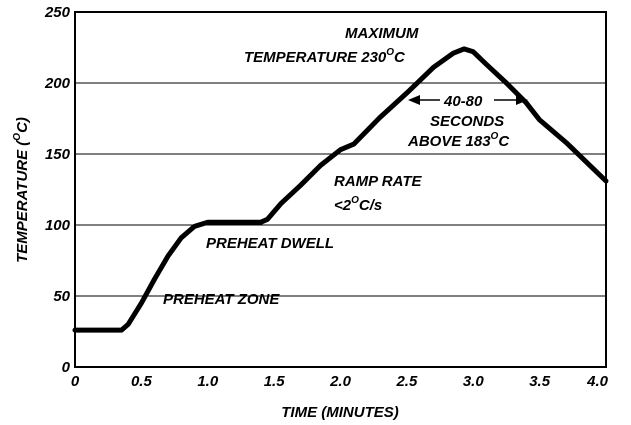  What do you see at coordinates (522, 100) in the screenshot?
I see `window-arrow-right-head` at bounding box center [522, 100].